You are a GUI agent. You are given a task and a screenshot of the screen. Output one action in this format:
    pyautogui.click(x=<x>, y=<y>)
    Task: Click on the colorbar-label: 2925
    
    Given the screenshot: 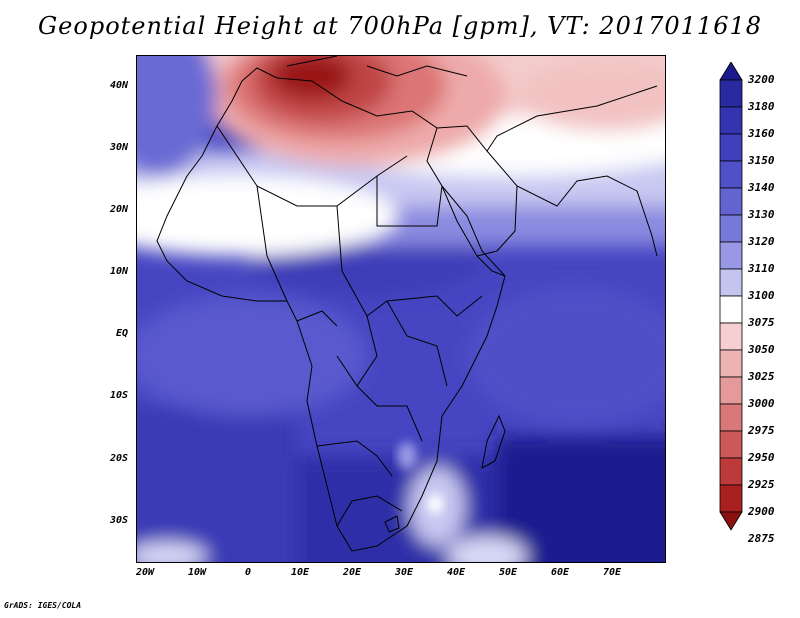 What is the action you would take?
    pyautogui.click(x=761, y=484)
    